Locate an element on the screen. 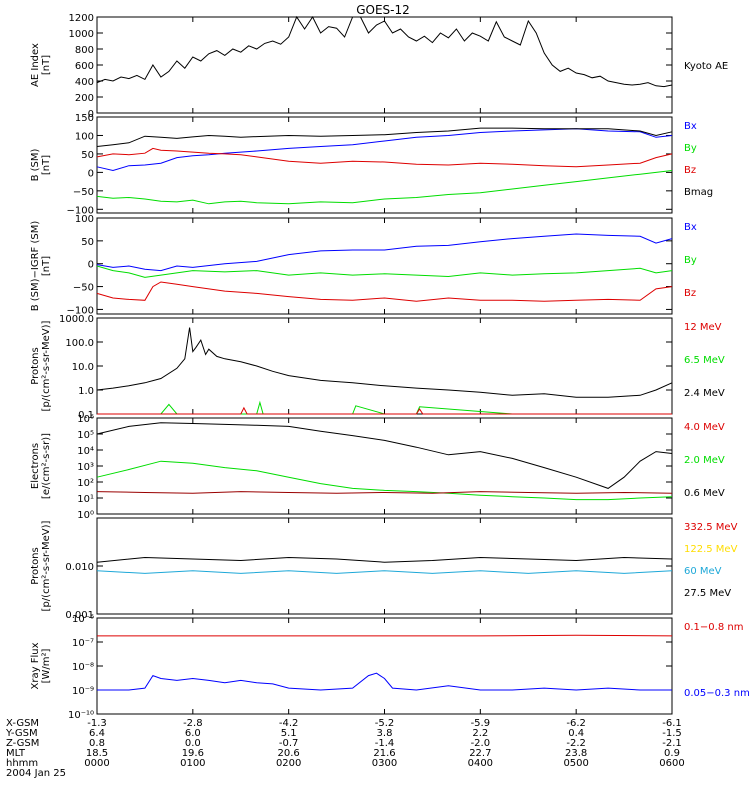  y-tick-label: 10⁶ is located at coordinates (85, 419).